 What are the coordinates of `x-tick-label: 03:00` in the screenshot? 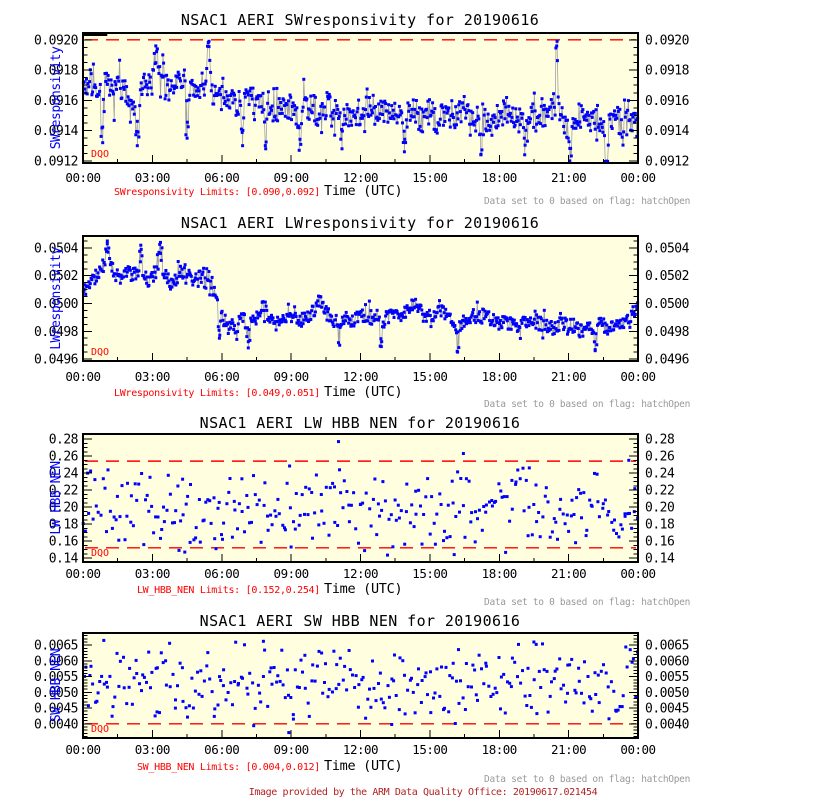 It's located at (152, 749).